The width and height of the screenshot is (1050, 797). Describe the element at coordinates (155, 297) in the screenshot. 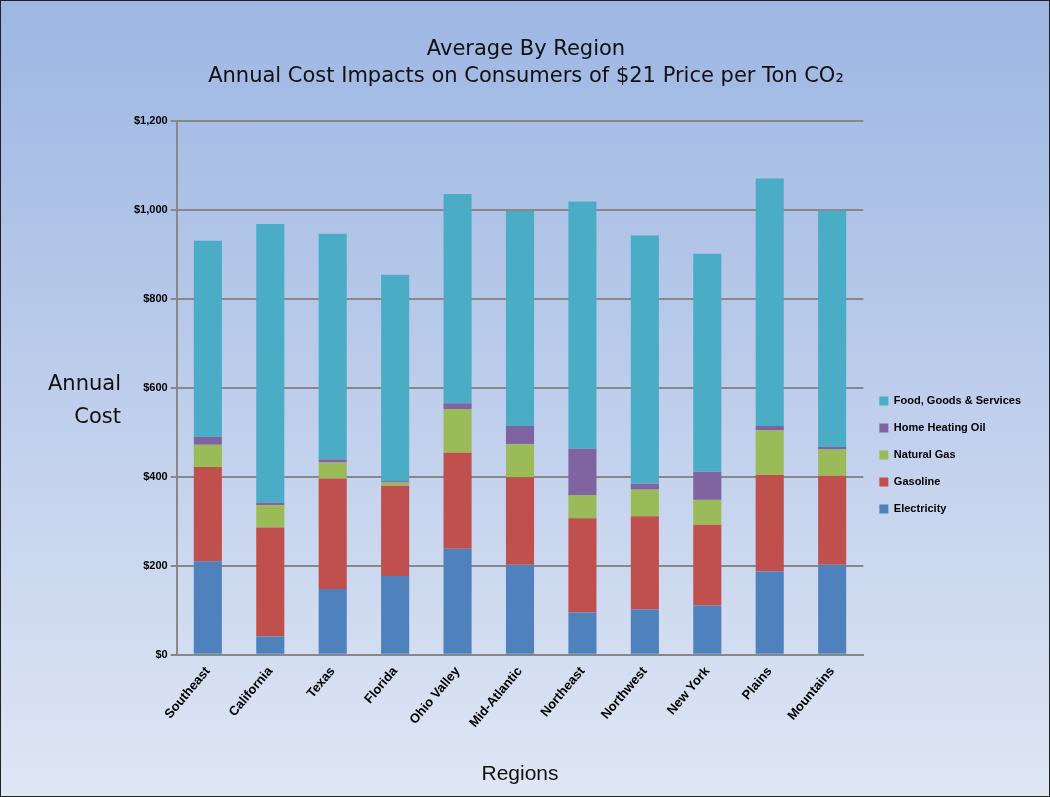

I see `y-tick-label: $800` at that location.